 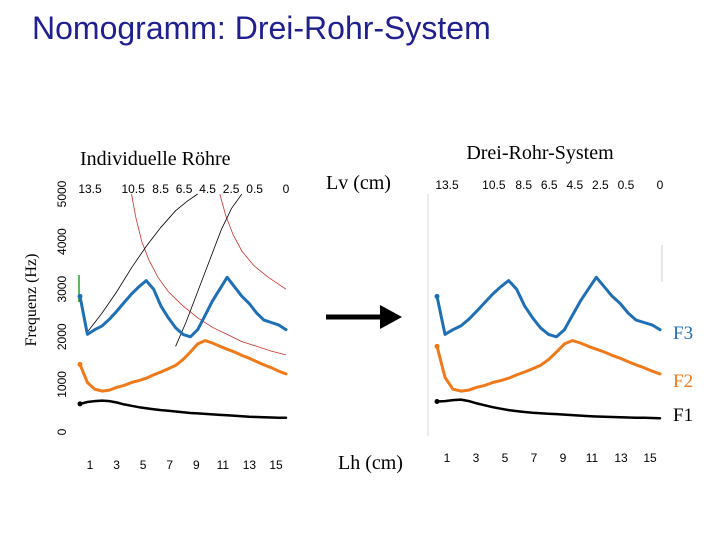 I want to click on left-reference-curves, so click(x=187, y=274).